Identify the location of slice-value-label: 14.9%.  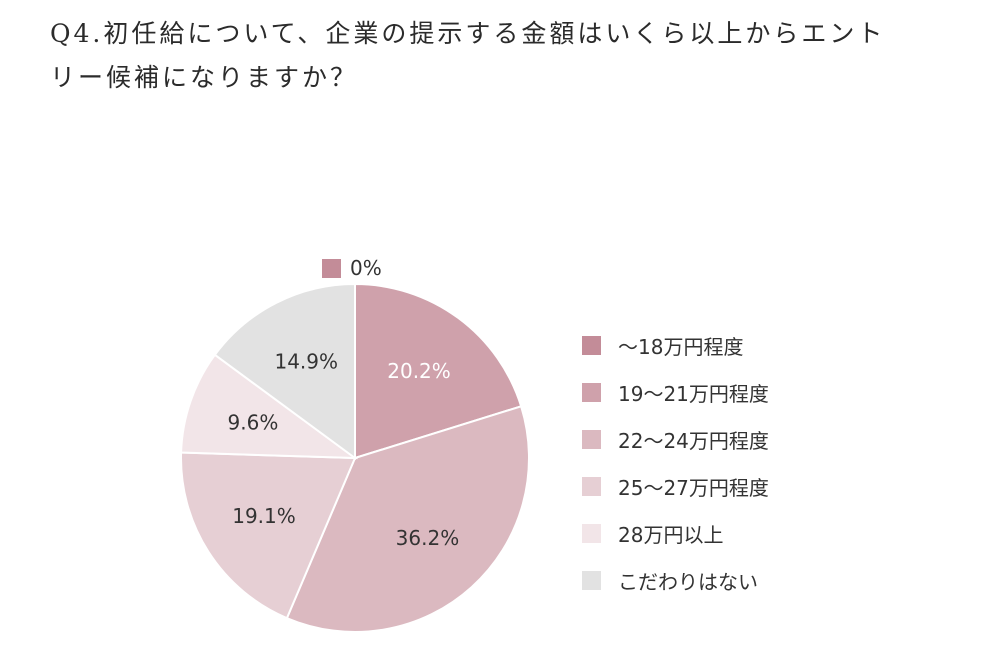
(306, 362).